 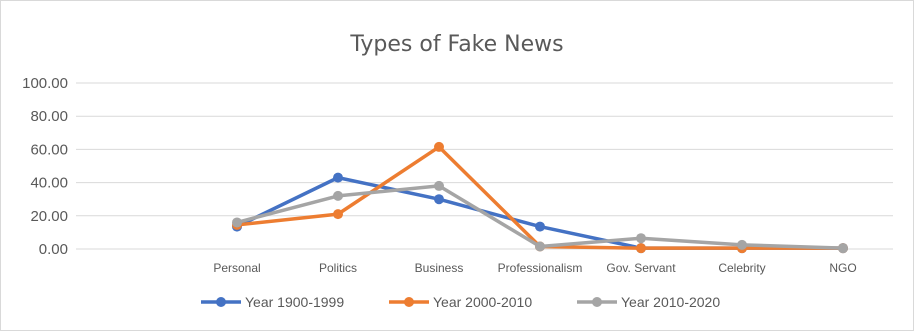 What do you see at coordinates (294, 302) in the screenshot?
I see `legend-label: Year 1900-1999` at bounding box center [294, 302].